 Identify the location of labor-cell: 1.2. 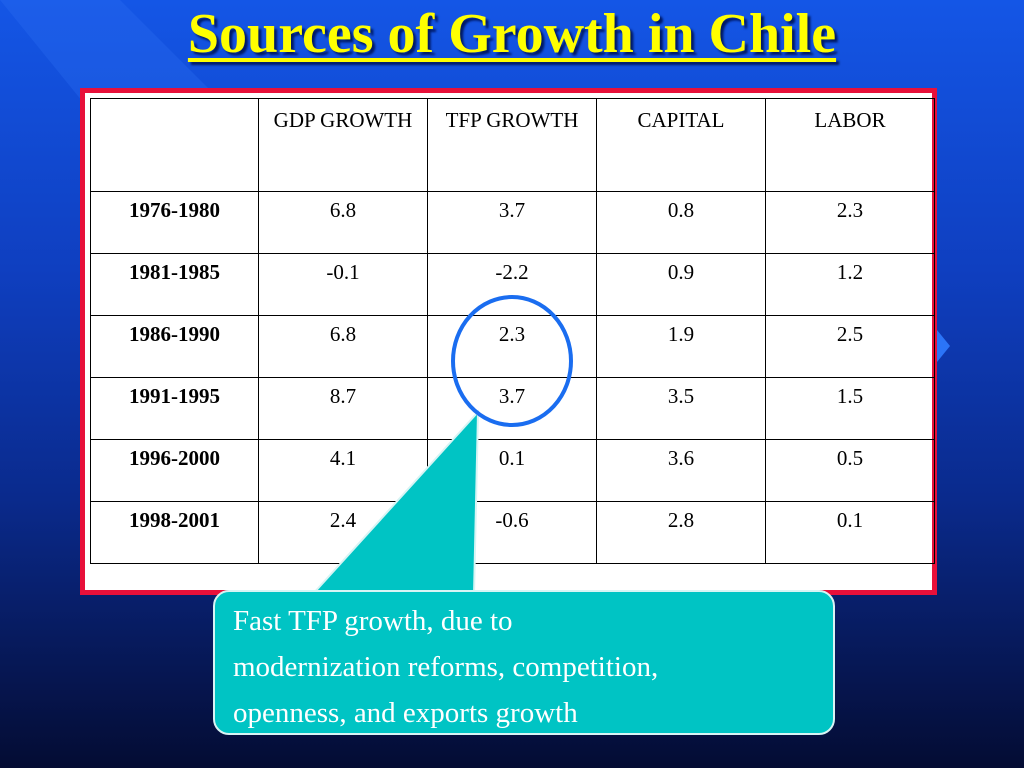
(850, 284).